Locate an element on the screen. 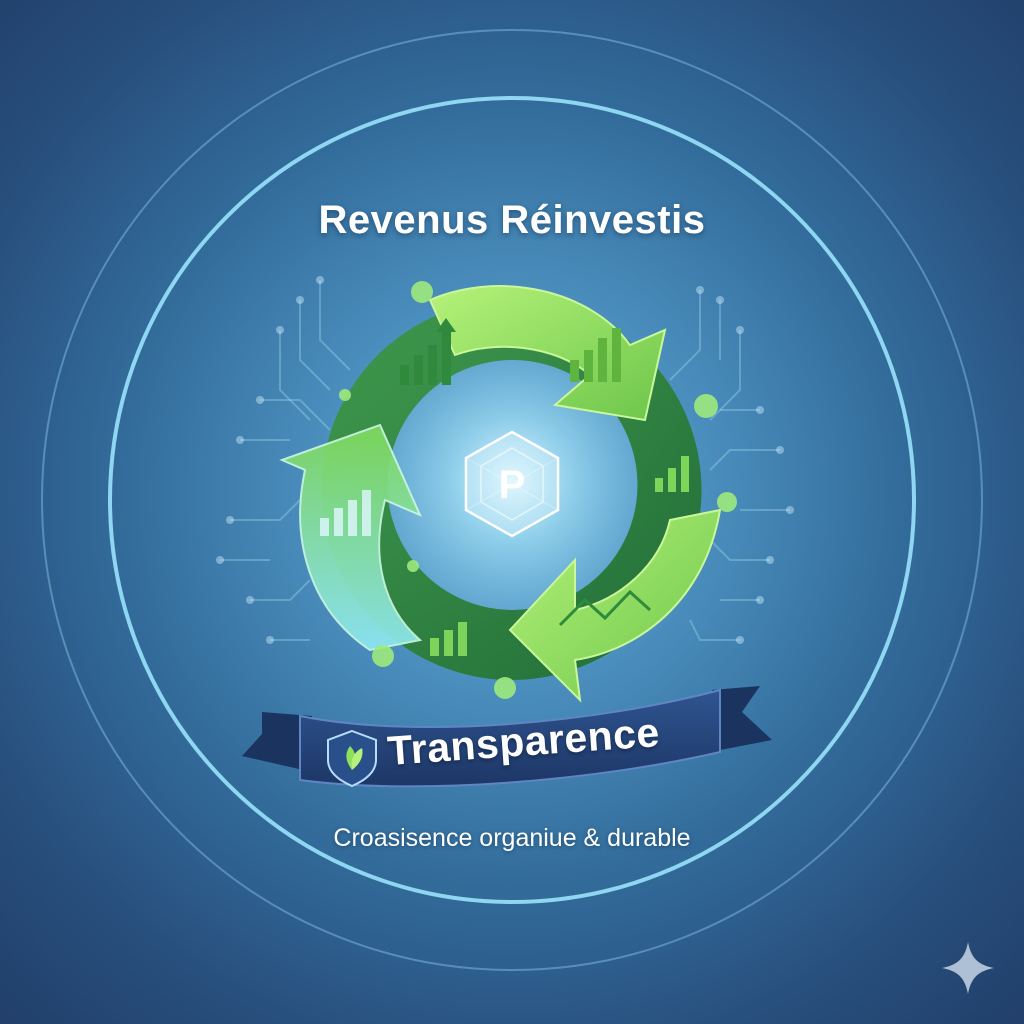 Image resolution: width=1024 pixels, height=1024 pixels. logo-letter: P is located at coordinates (512, 485).